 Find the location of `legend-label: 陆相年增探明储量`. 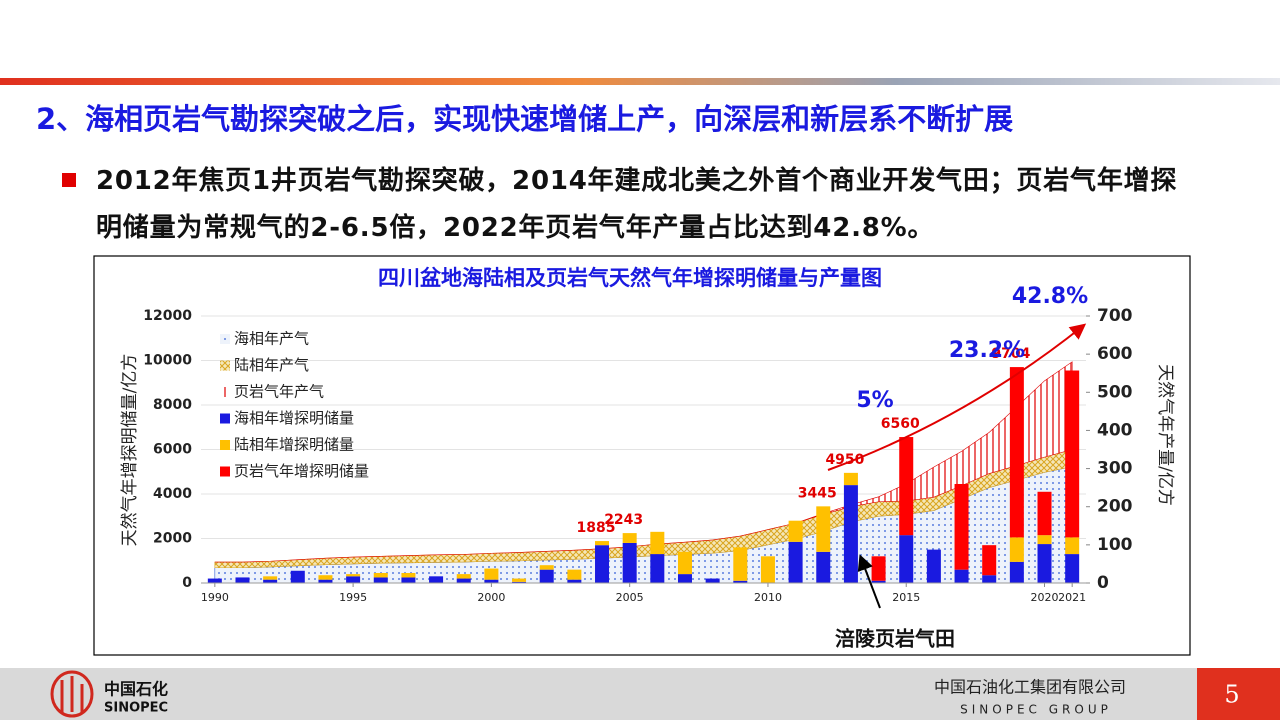

legend-label: 陆相年增探明储量 is located at coordinates (294, 445).